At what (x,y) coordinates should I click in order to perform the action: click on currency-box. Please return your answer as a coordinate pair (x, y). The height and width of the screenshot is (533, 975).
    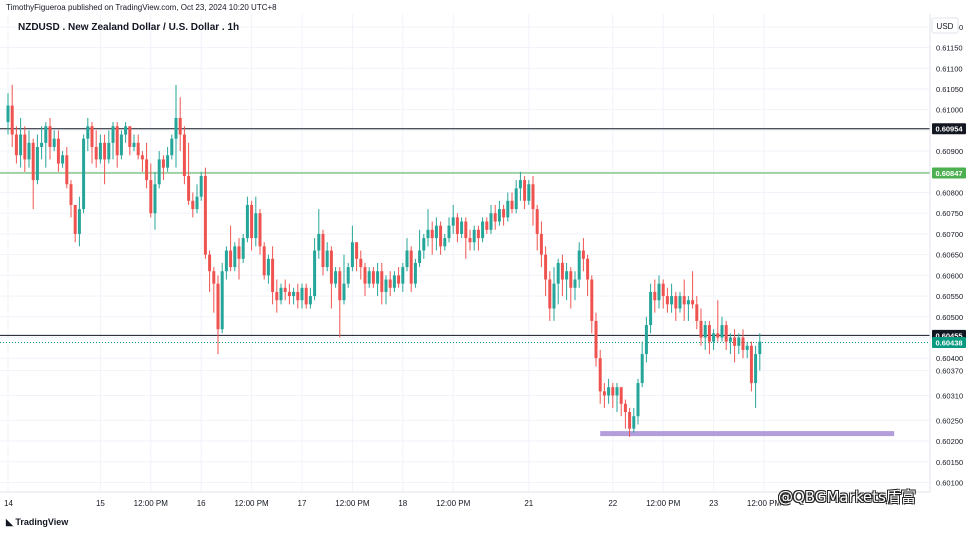
    Looking at the image, I should click on (945, 25).